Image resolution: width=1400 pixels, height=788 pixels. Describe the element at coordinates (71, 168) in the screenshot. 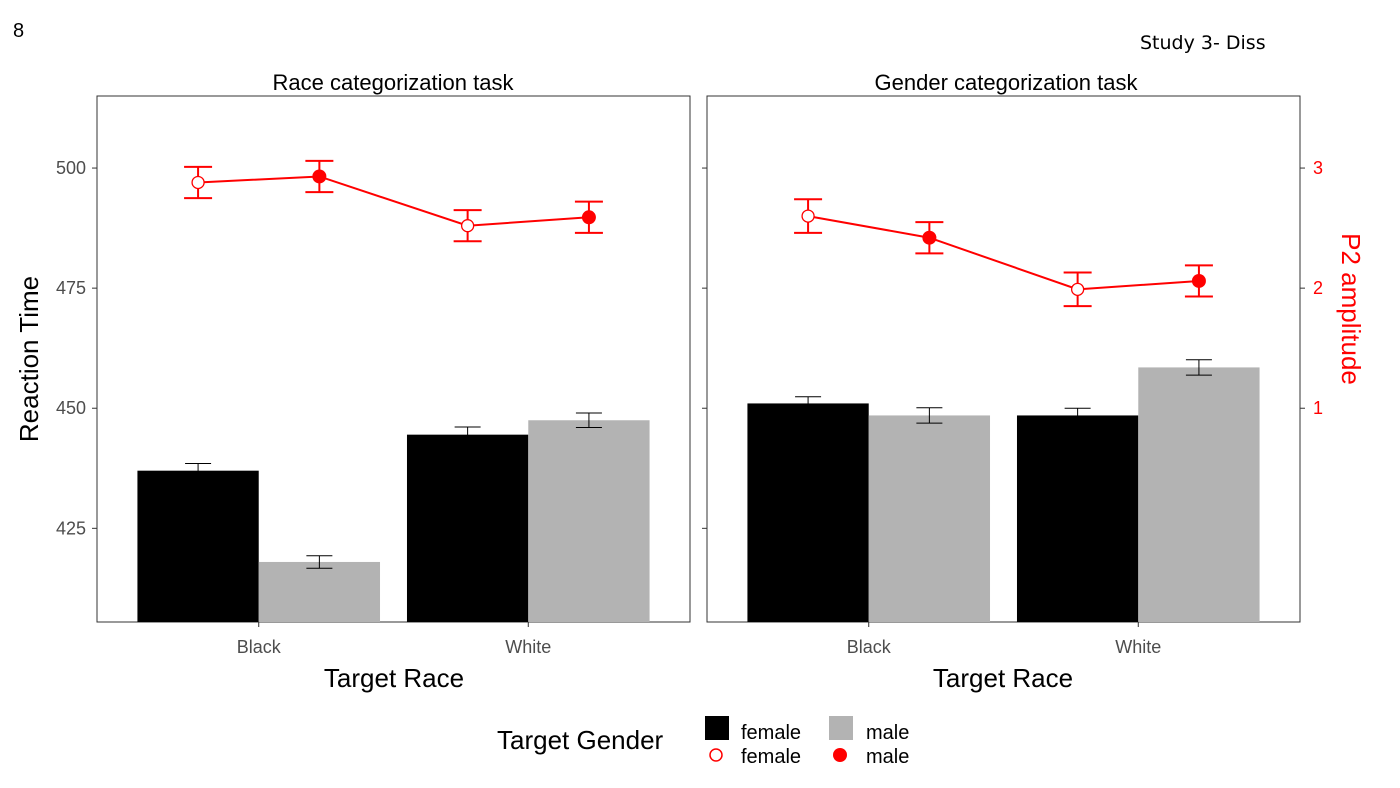

I see `y-tick-label-500: 500` at that location.